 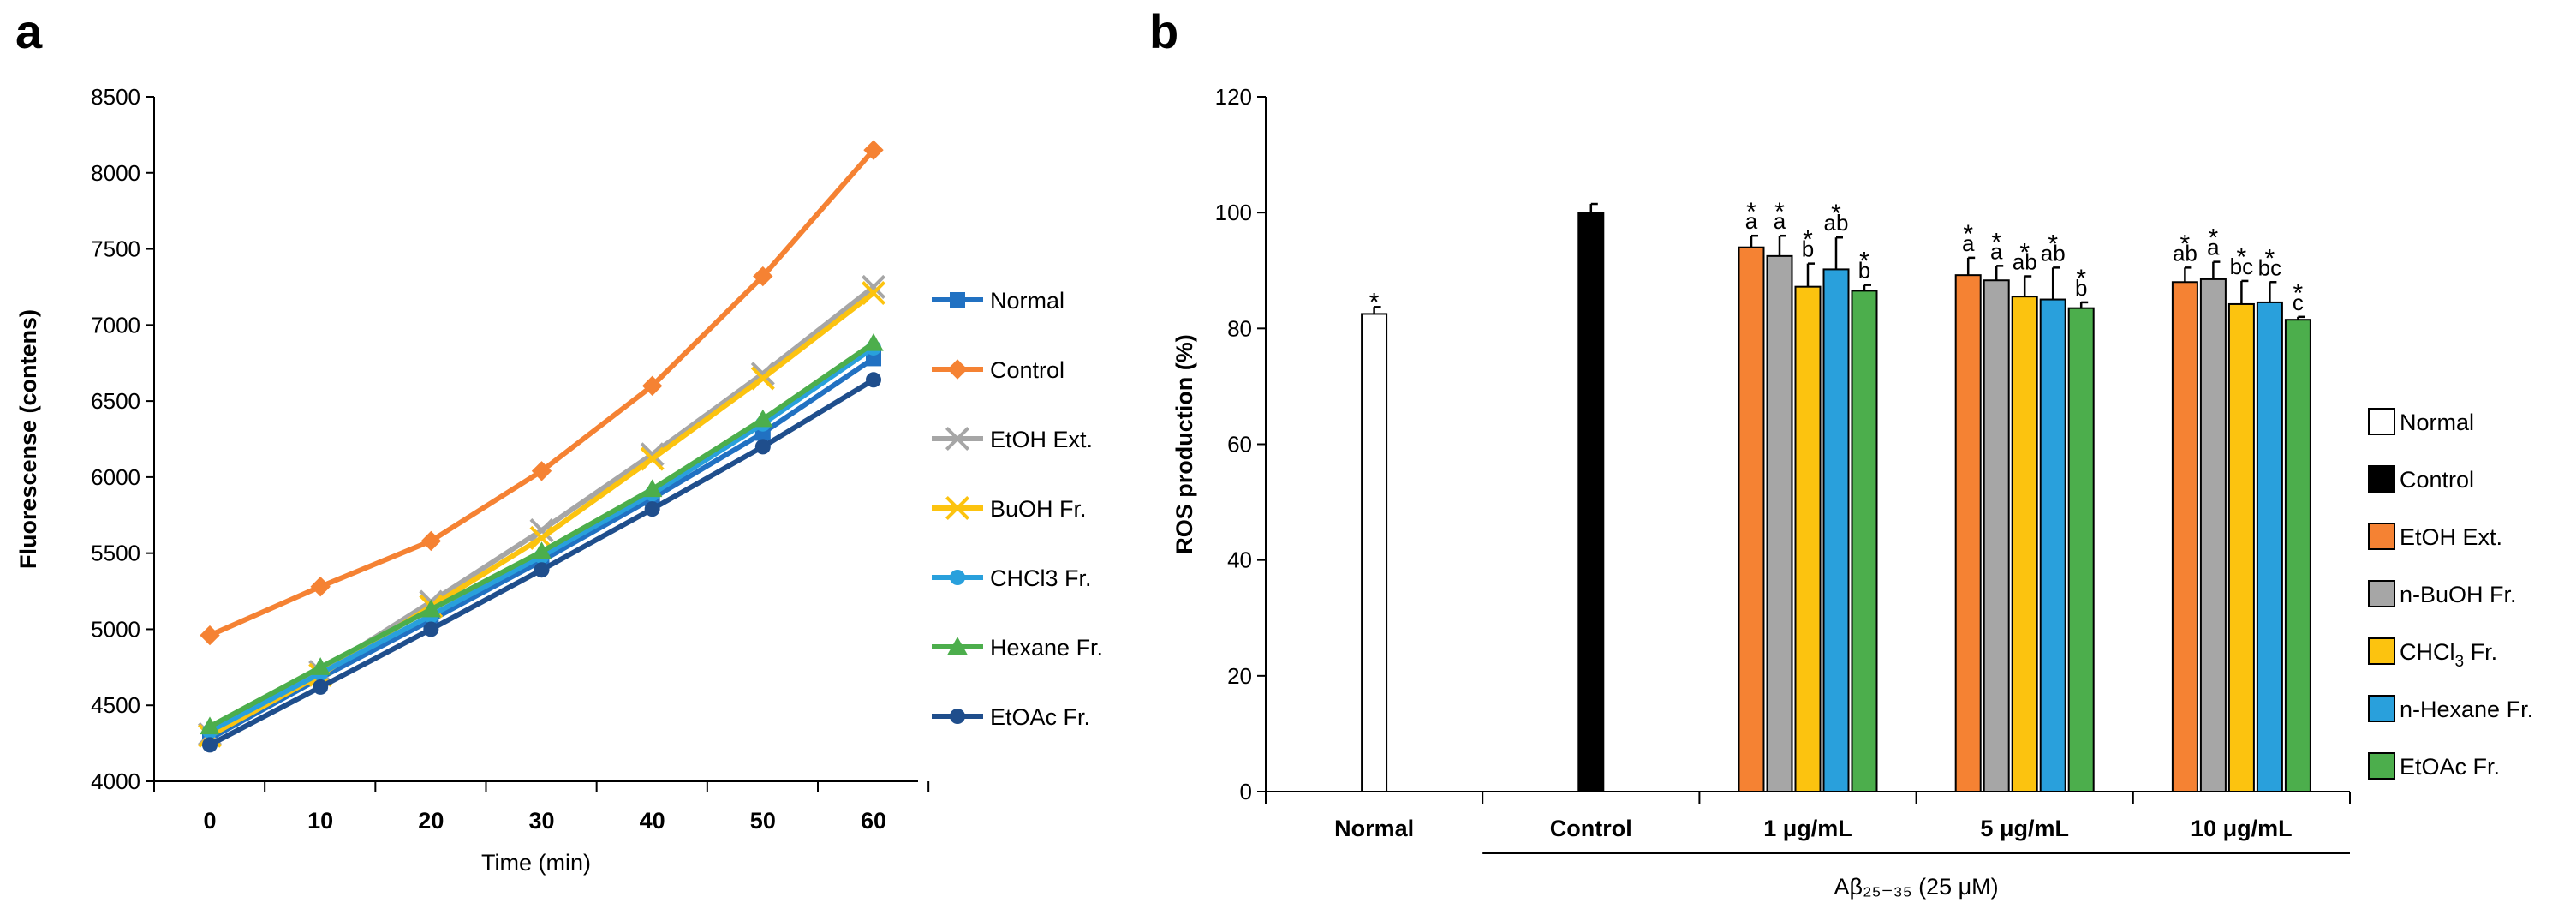 What do you see at coordinates (1233, 97) in the screenshot?
I see `b-y-tick-label: 120` at bounding box center [1233, 97].